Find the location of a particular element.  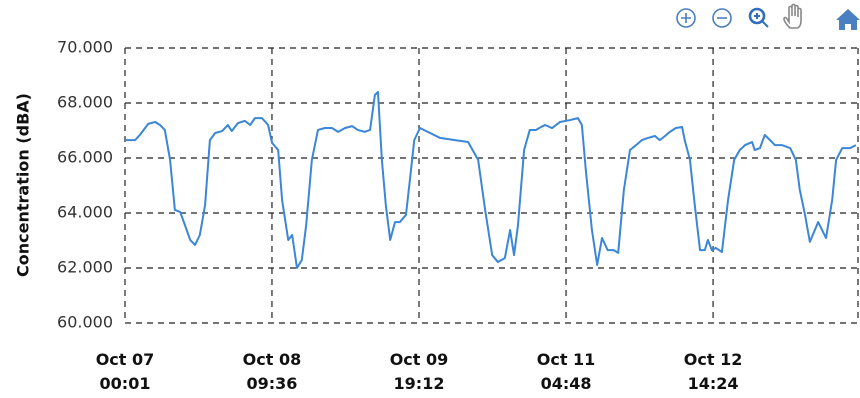

x-tick-label: Oct 11 04:48 is located at coordinates (566, 371).